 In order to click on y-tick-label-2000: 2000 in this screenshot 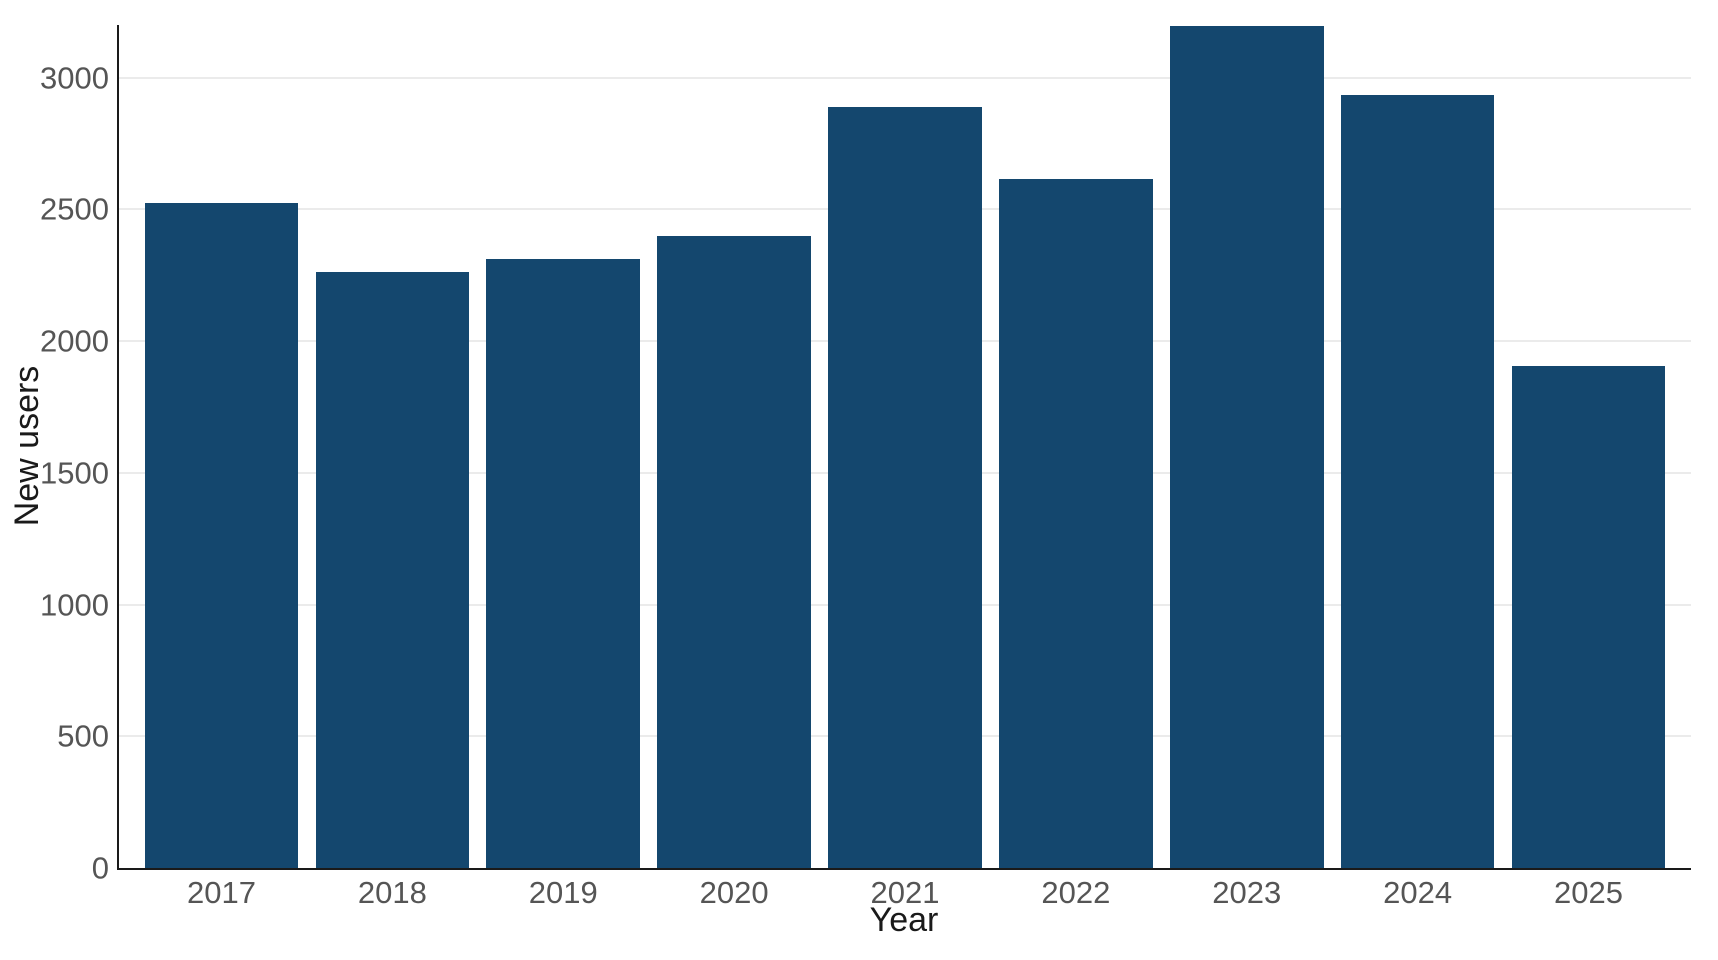, I will do `click(74, 341)`.